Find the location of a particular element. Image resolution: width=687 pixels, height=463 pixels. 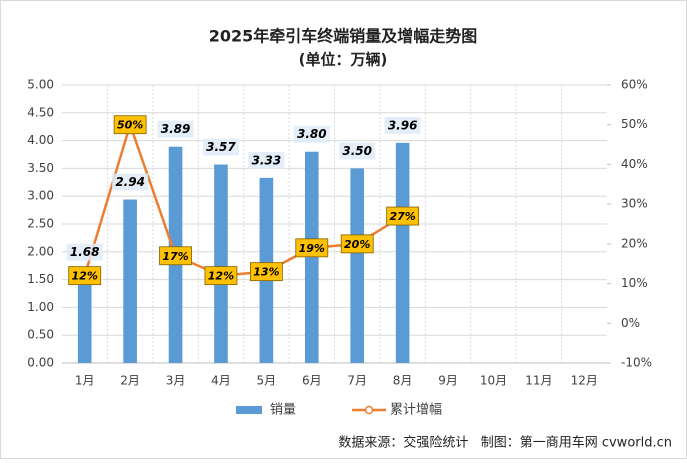

line-value-label: 19% is located at coordinates (312, 248).